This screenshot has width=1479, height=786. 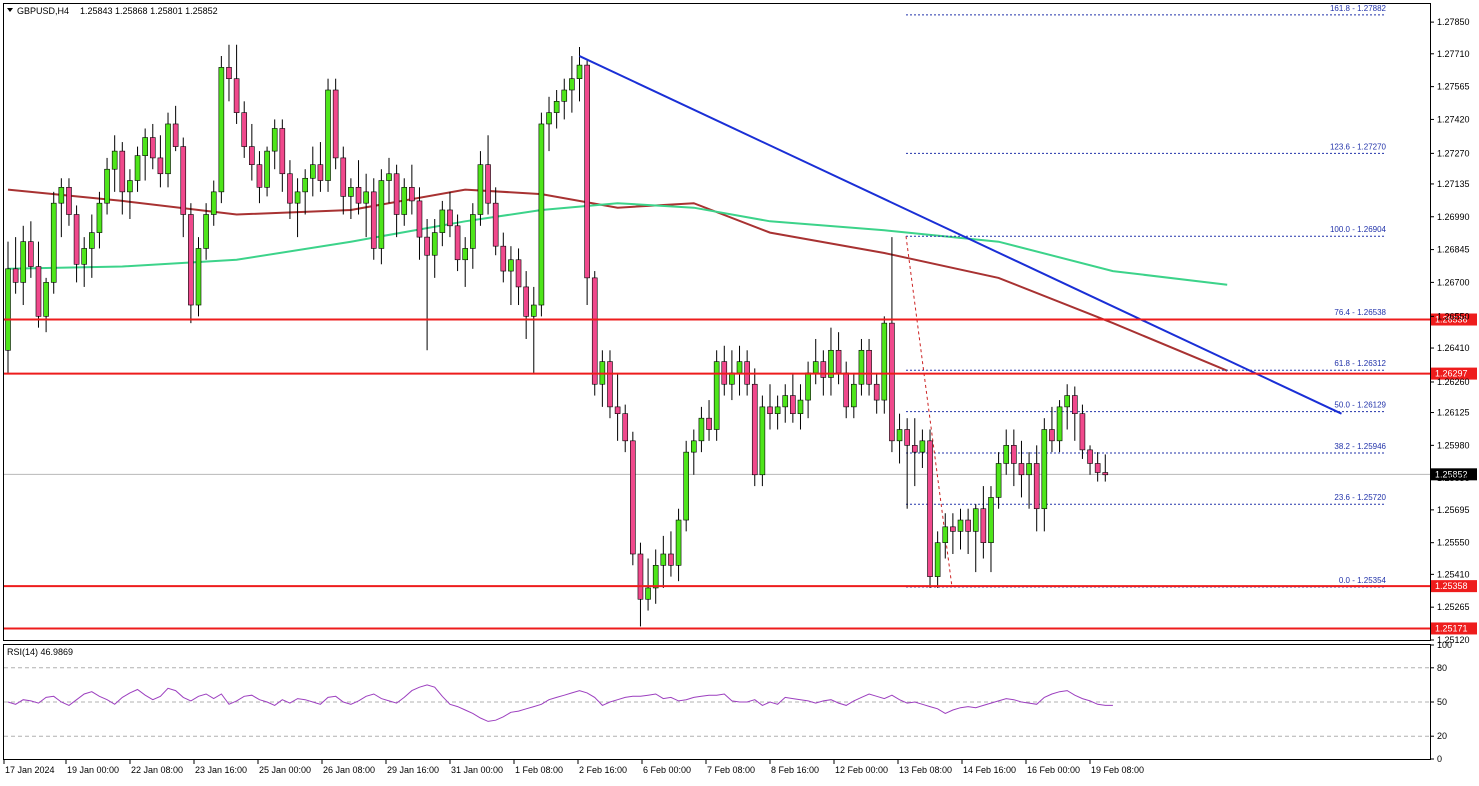 What do you see at coordinates (1453, 119) in the screenshot?
I see `y-tick-label: 1.27420` at bounding box center [1453, 119].